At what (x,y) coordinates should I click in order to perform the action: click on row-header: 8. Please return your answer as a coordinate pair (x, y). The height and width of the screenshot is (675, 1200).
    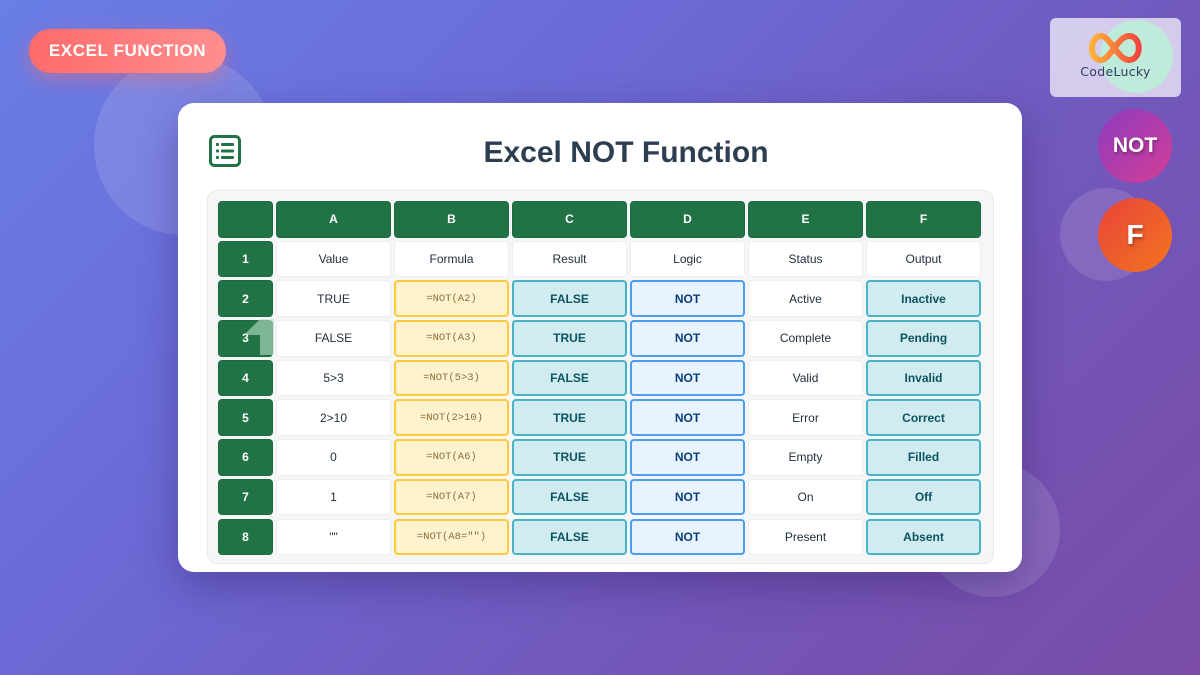
    Looking at the image, I should click on (245, 536).